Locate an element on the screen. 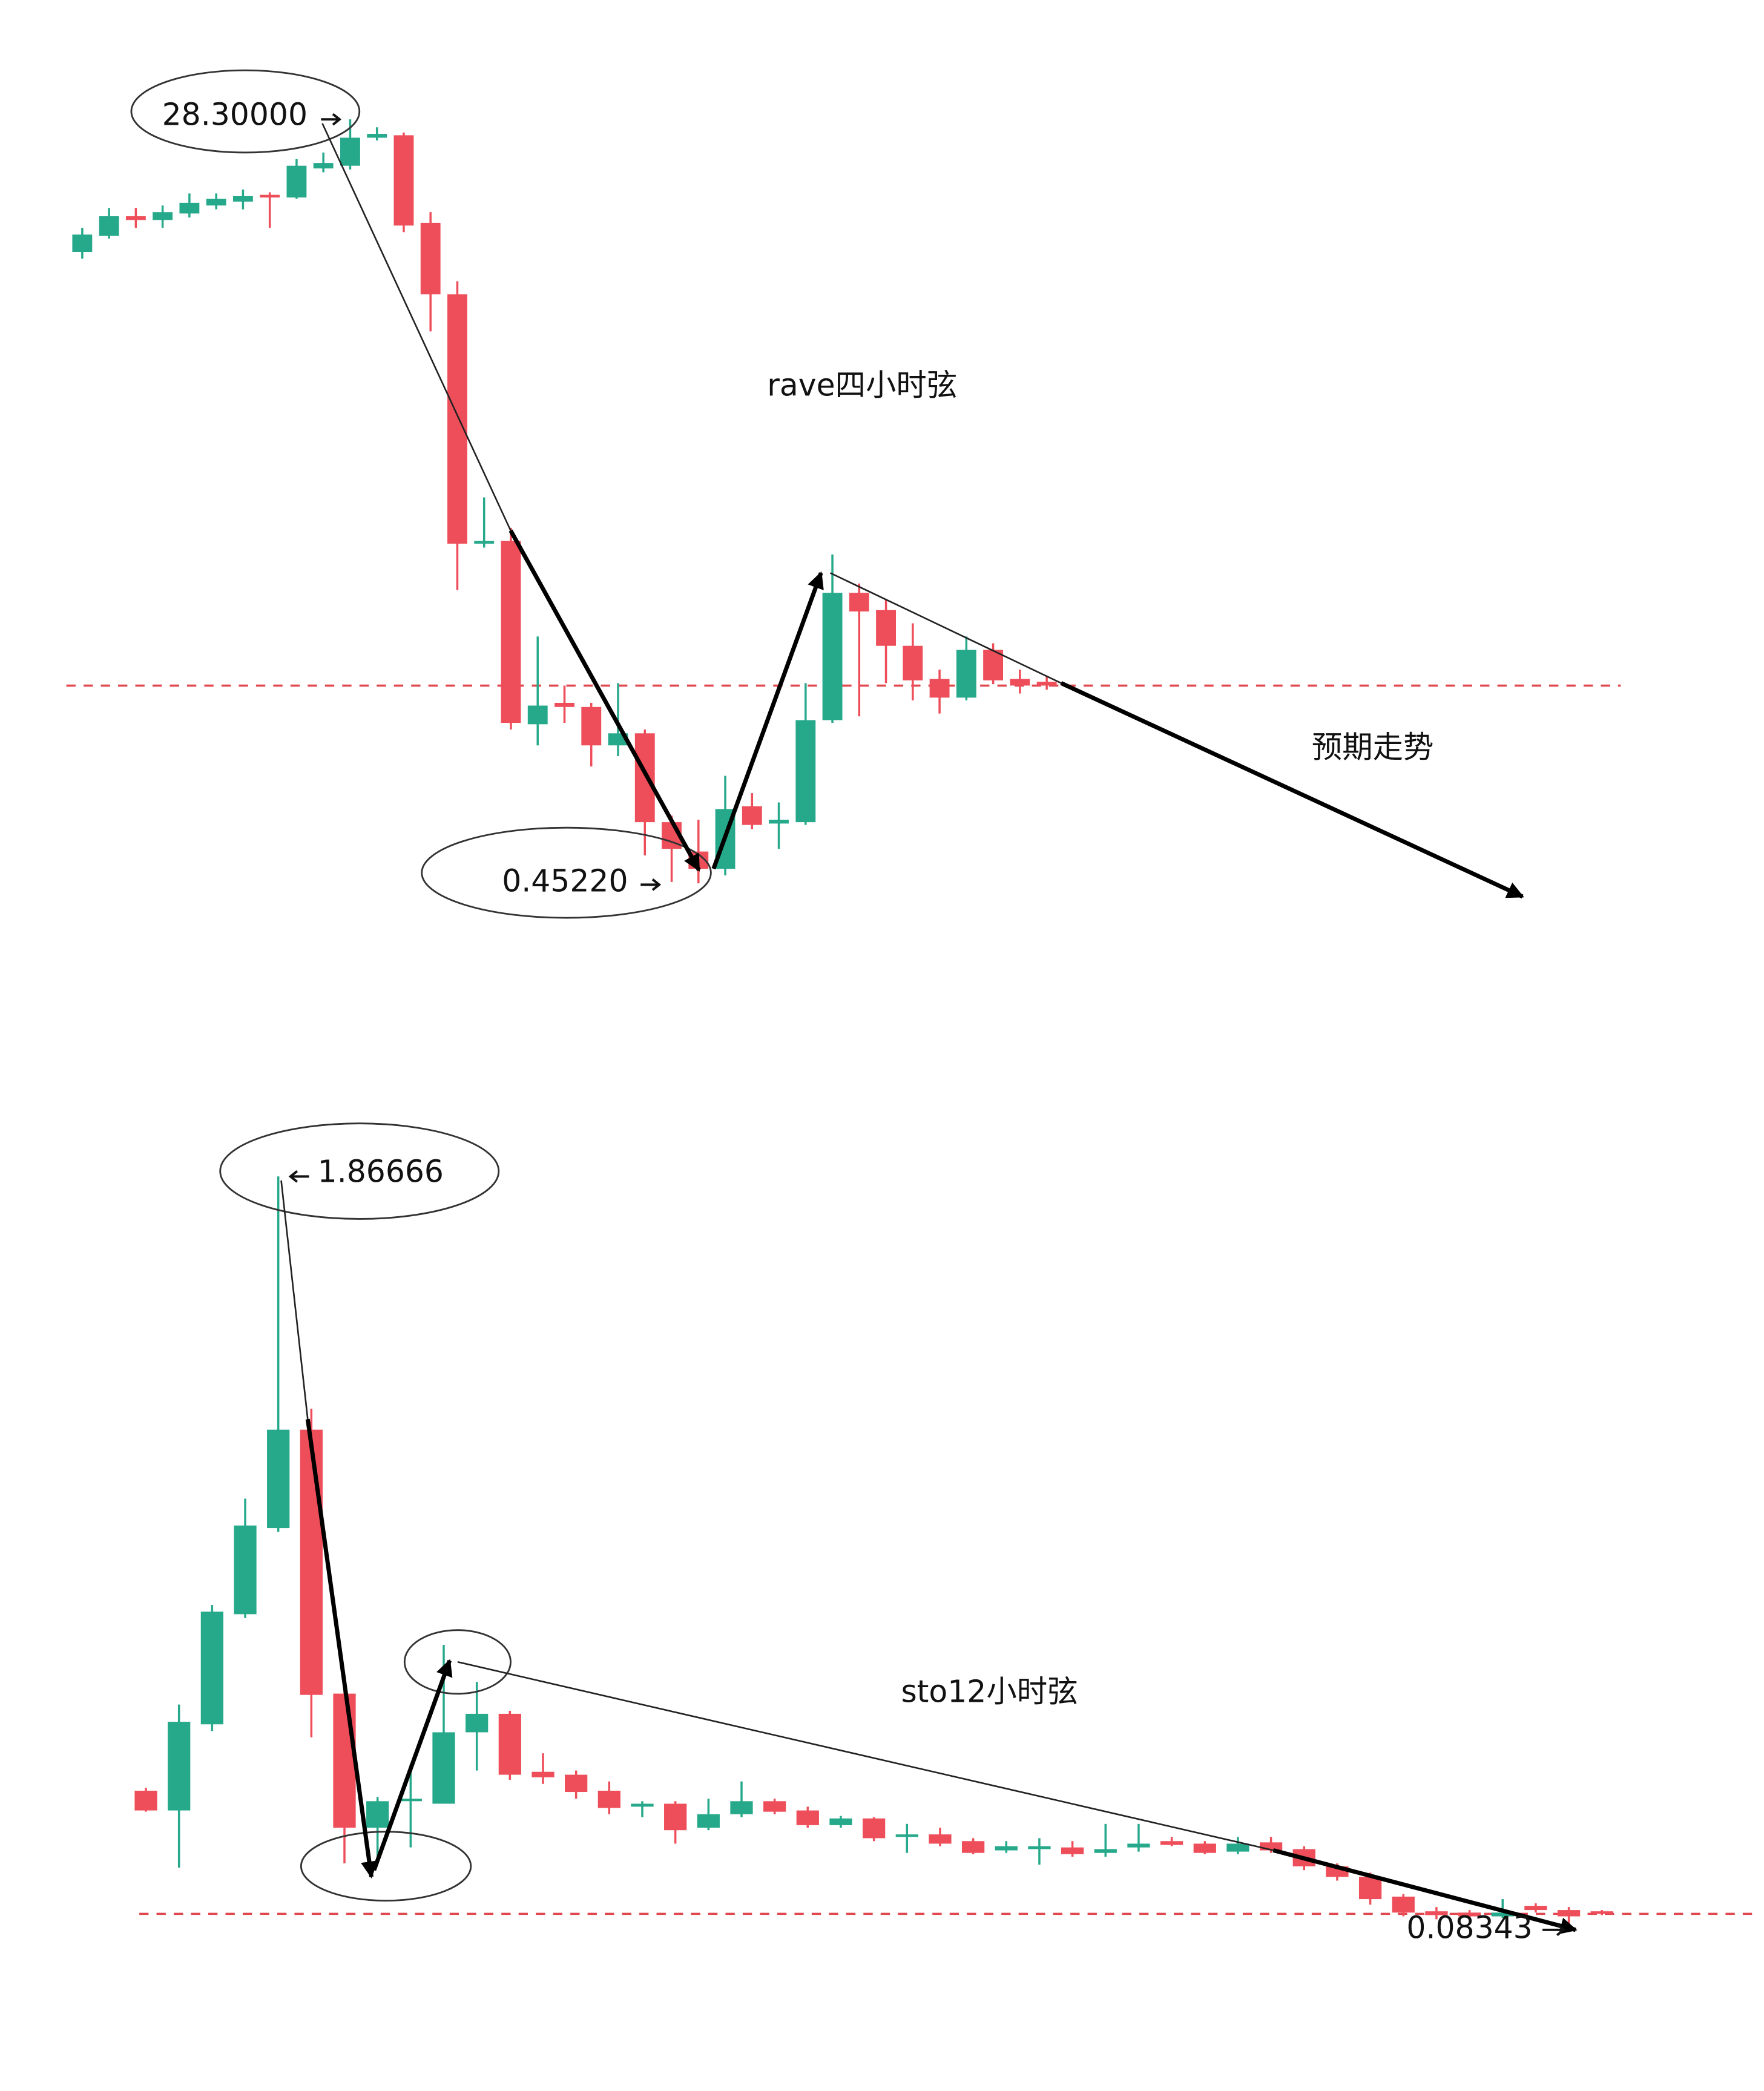 Image resolution: width=1764 pixels, height=2091 pixels. annotation: 预期走势 is located at coordinates (1373, 747).